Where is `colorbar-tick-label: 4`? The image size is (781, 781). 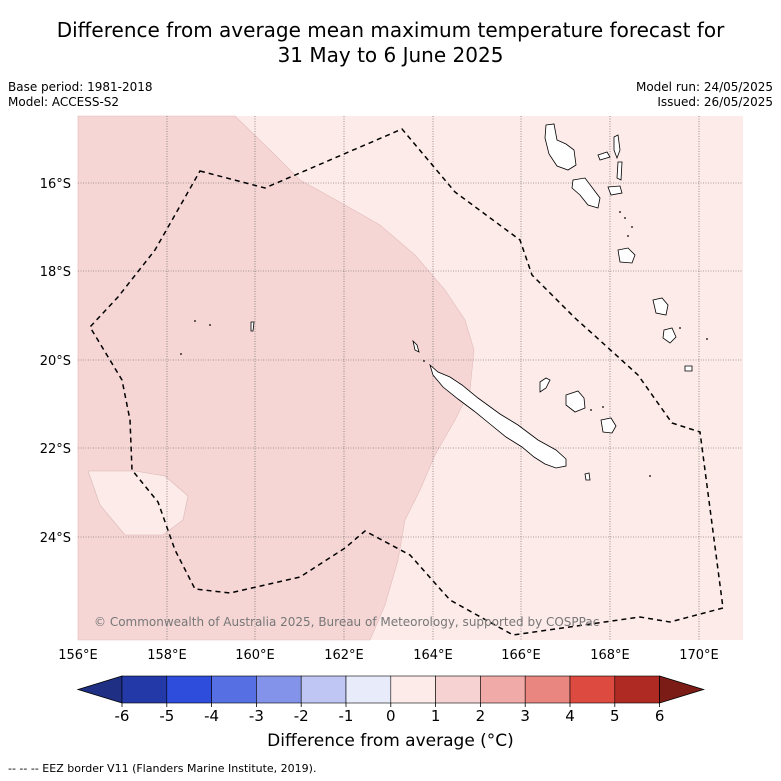
colorbar-tick-label: 4 is located at coordinates (570, 716).